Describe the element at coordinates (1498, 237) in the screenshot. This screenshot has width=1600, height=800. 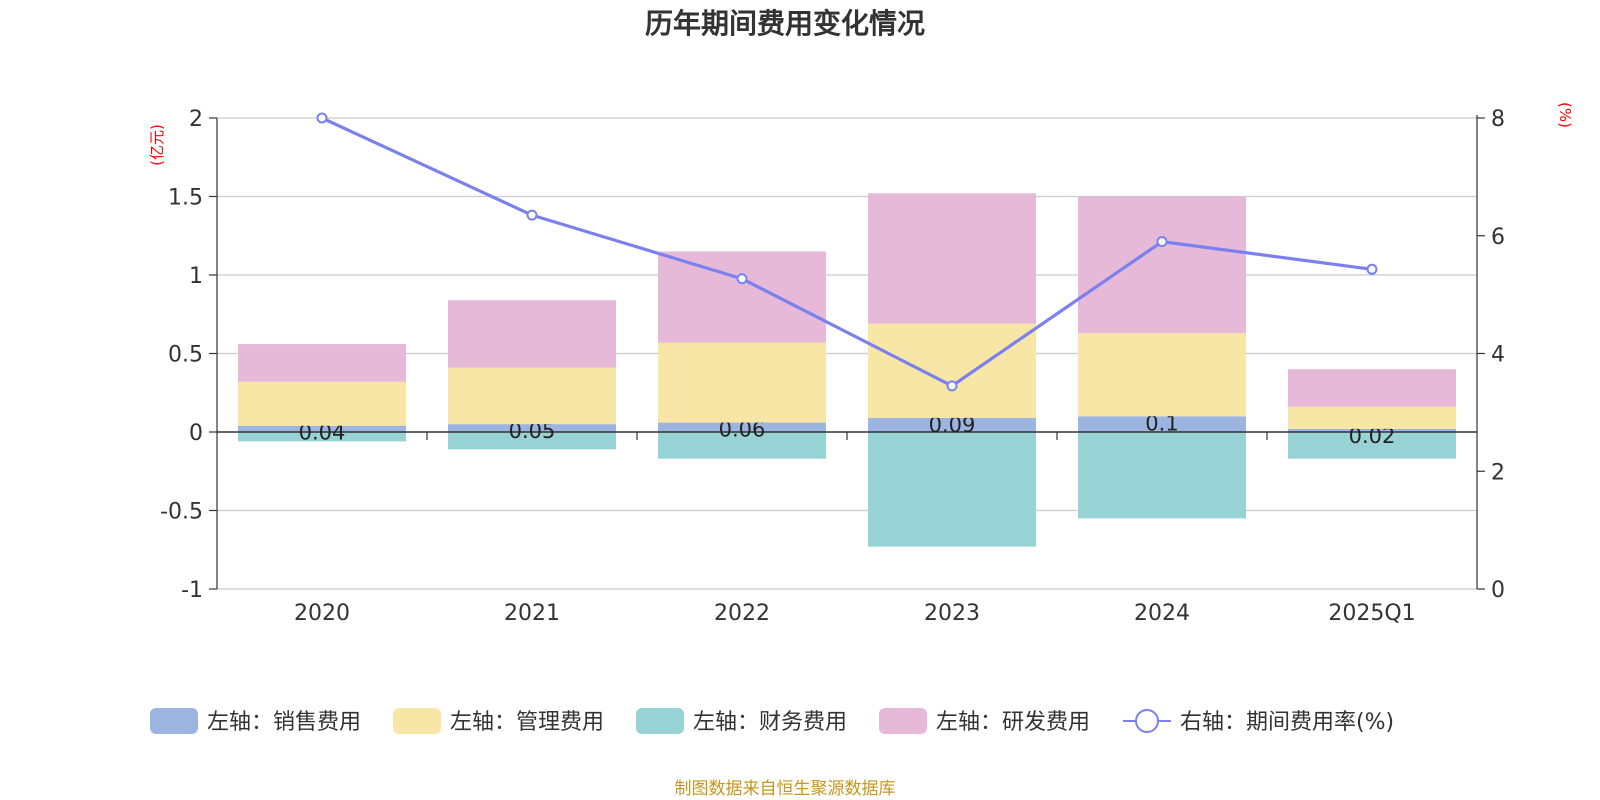
I see `right-tick-label: 6` at that location.